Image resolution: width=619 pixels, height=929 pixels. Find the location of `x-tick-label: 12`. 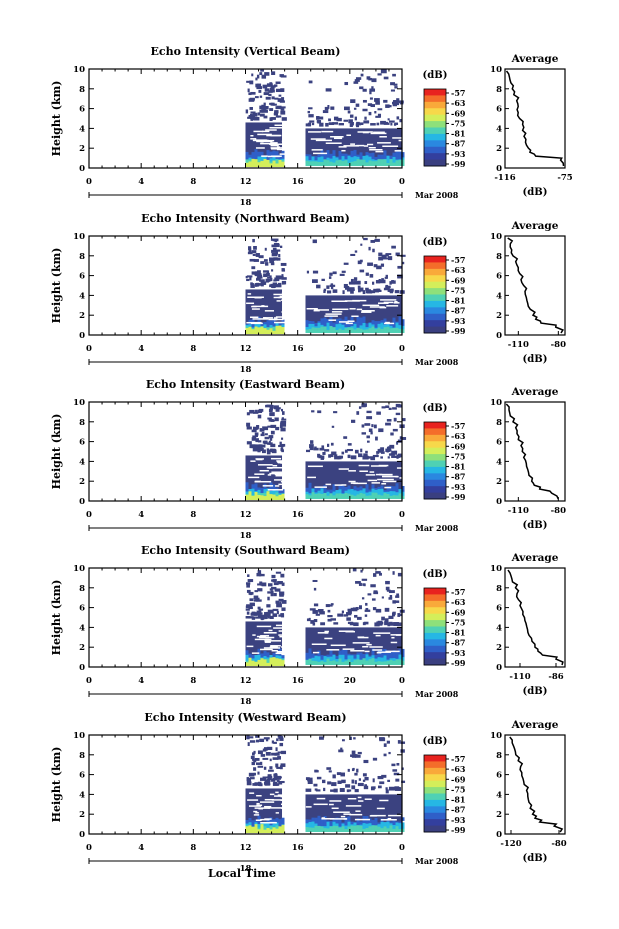

x-tick-label: 12 is located at coordinates (246, 848).